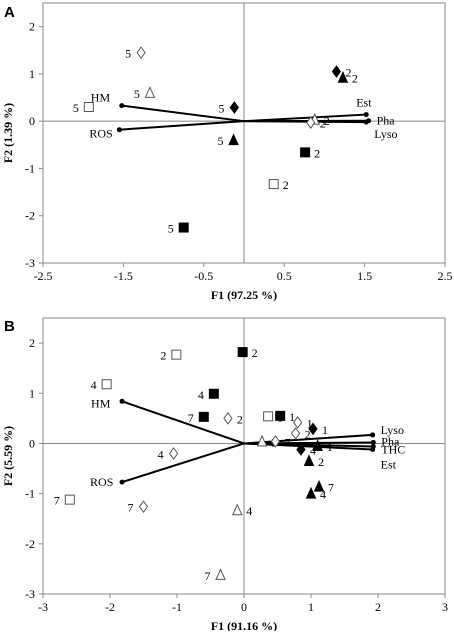  What do you see at coordinates (378, 607) in the screenshot?
I see `x-tick-label: 2` at bounding box center [378, 607].